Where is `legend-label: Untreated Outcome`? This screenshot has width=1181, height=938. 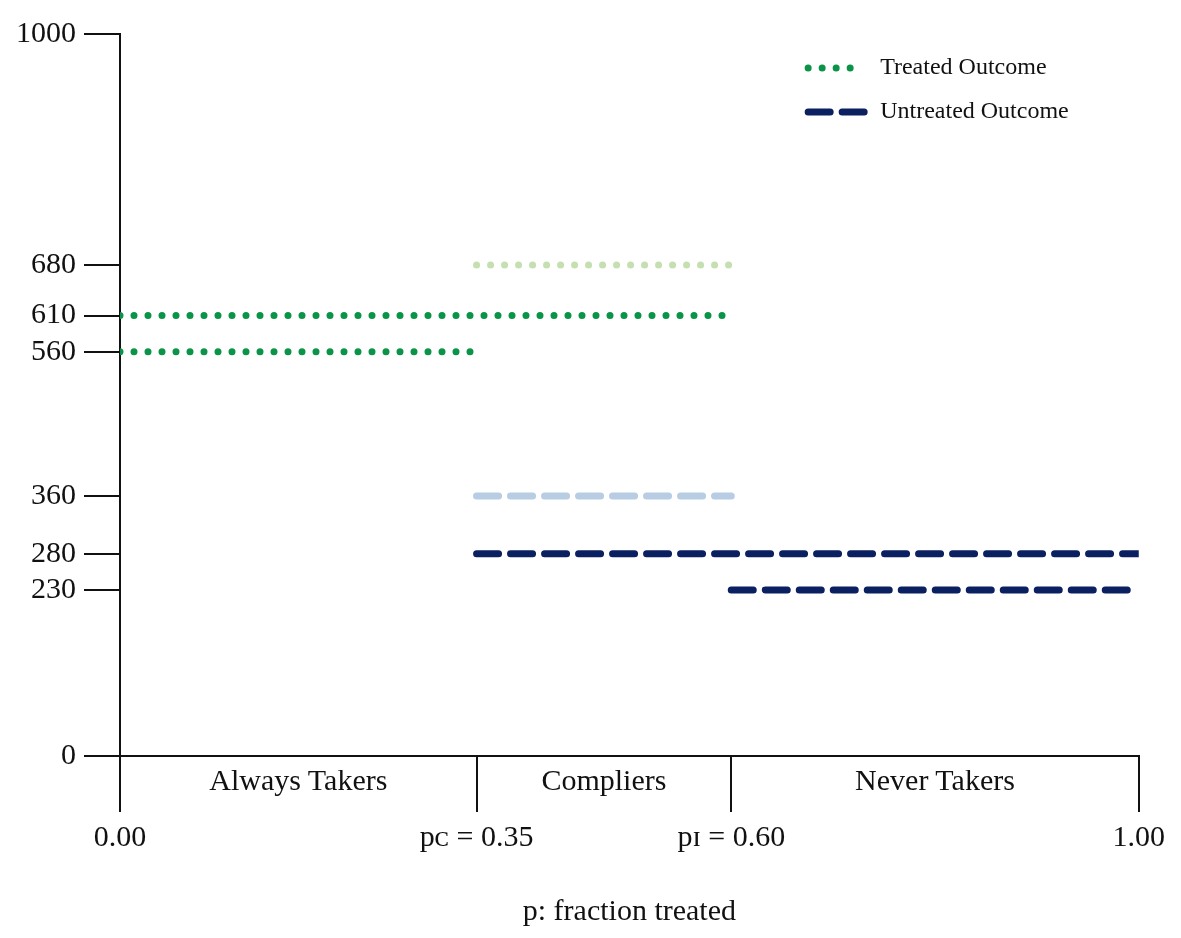 legend-label: Untreated Outcome is located at coordinates (974, 110).